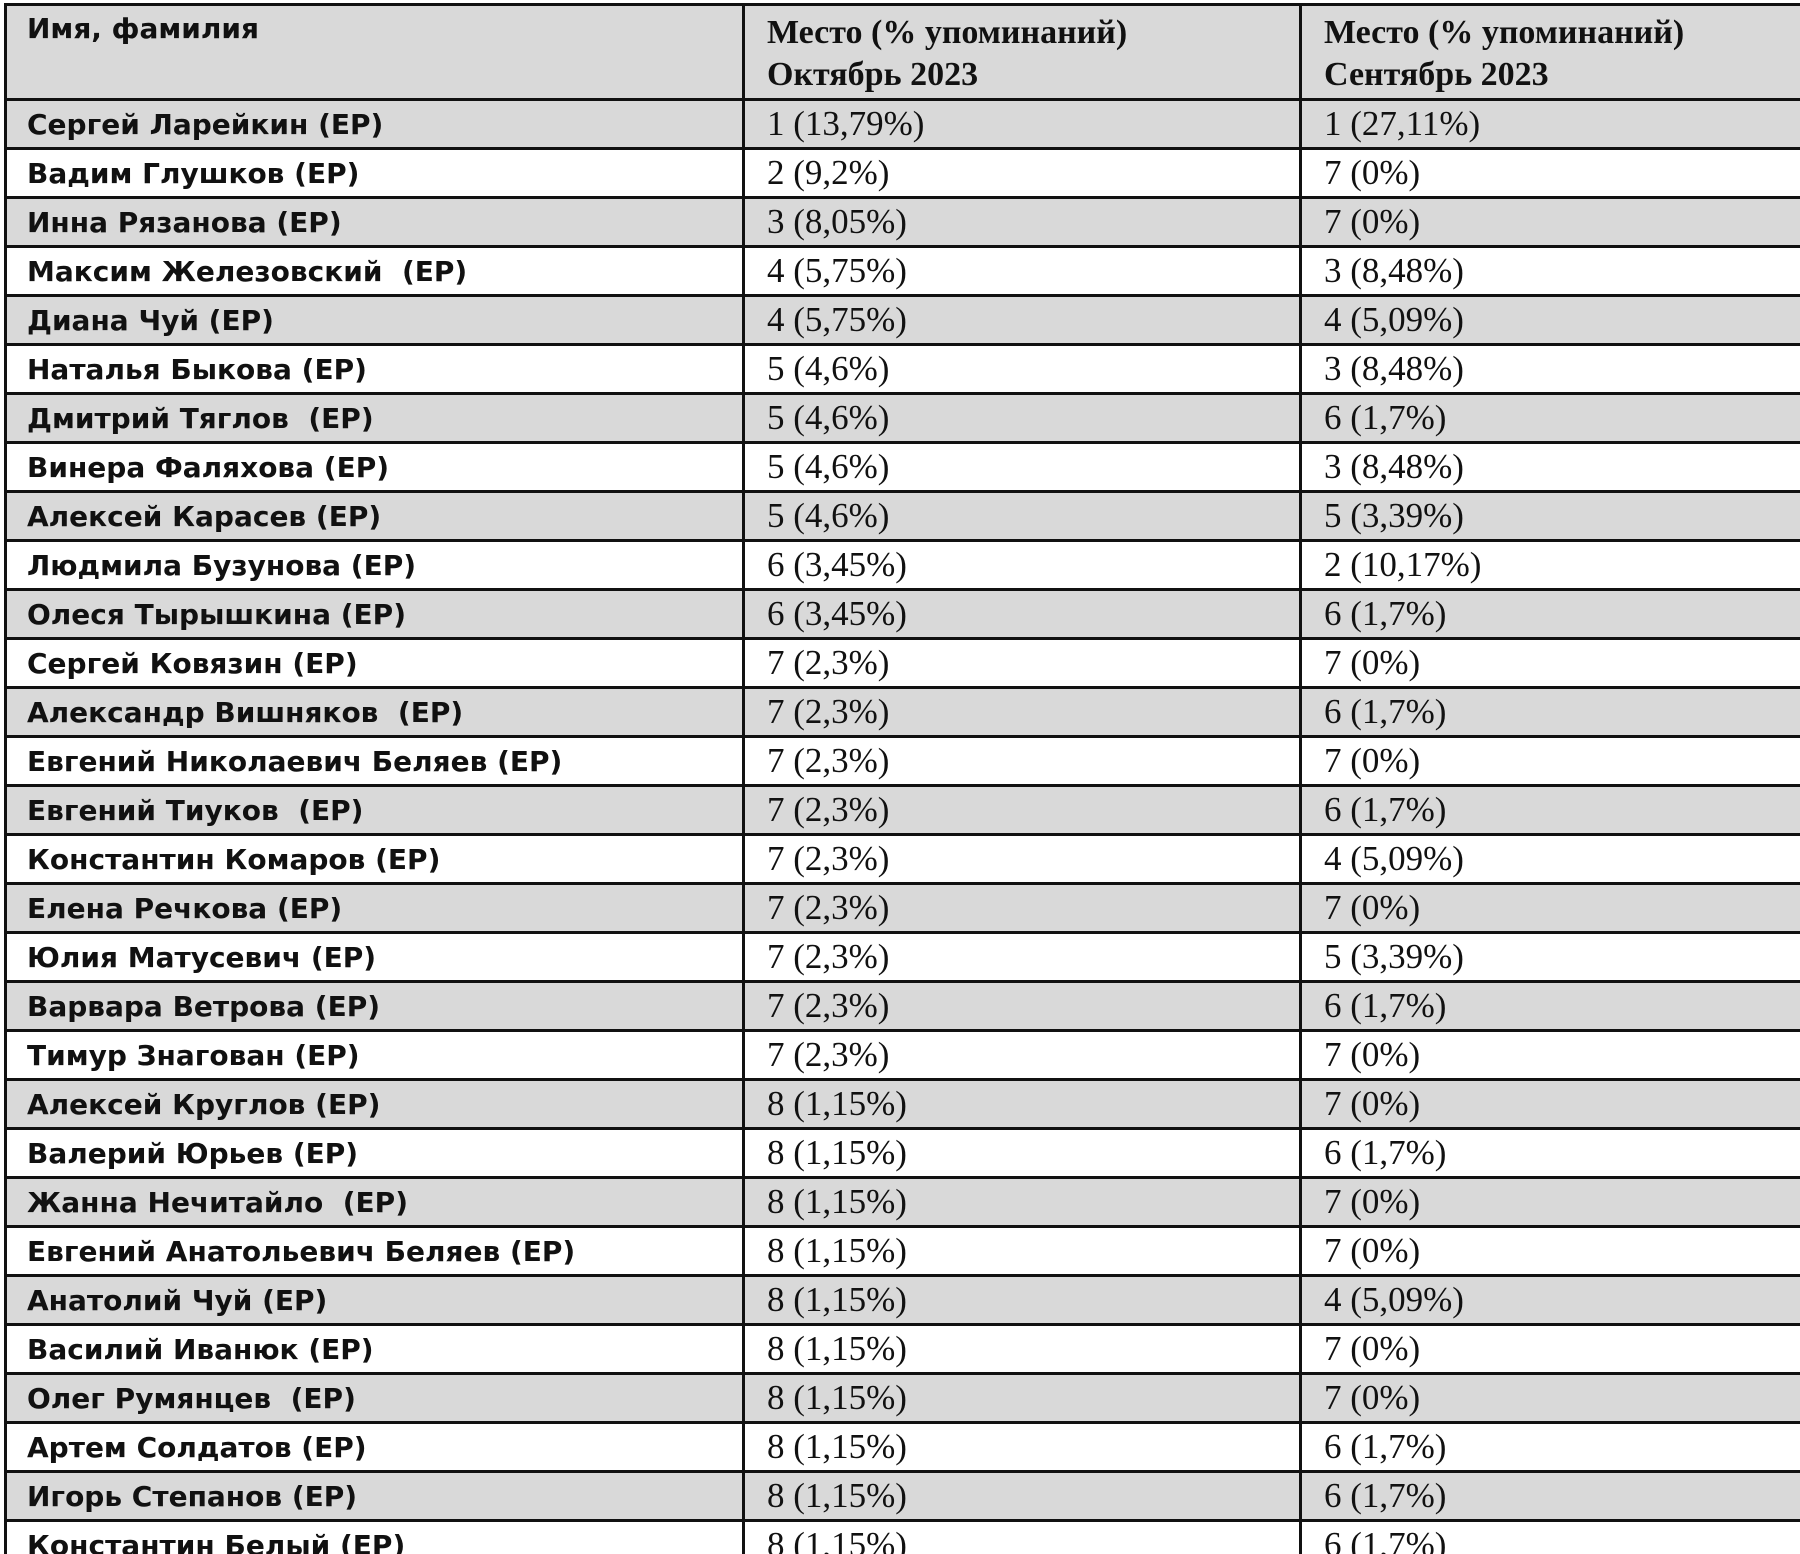  What do you see at coordinates (902, 1300) in the screenshot?
I see `table-row: Анатолий Чуй (ЕР) 8 (1,15%) 4 (5,09%)` at bounding box center [902, 1300].